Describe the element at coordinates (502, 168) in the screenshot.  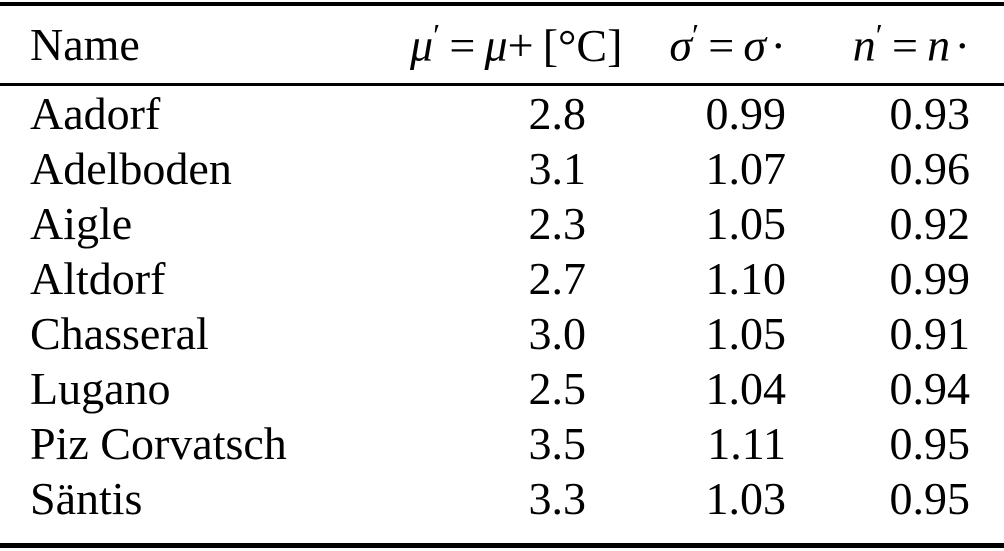
I see `table-row: Adelboden 3.1 1.07 0.96` at that location.